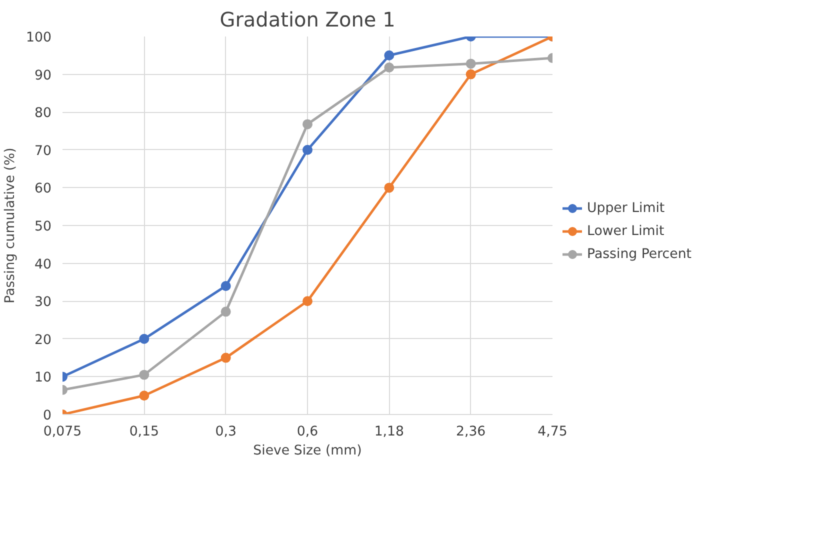 Image resolution: width=817 pixels, height=545 pixels. What do you see at coordinates (43, 114) in the screenshot?
I see `y-tick-label: 80` at bounding box center [43, 114].